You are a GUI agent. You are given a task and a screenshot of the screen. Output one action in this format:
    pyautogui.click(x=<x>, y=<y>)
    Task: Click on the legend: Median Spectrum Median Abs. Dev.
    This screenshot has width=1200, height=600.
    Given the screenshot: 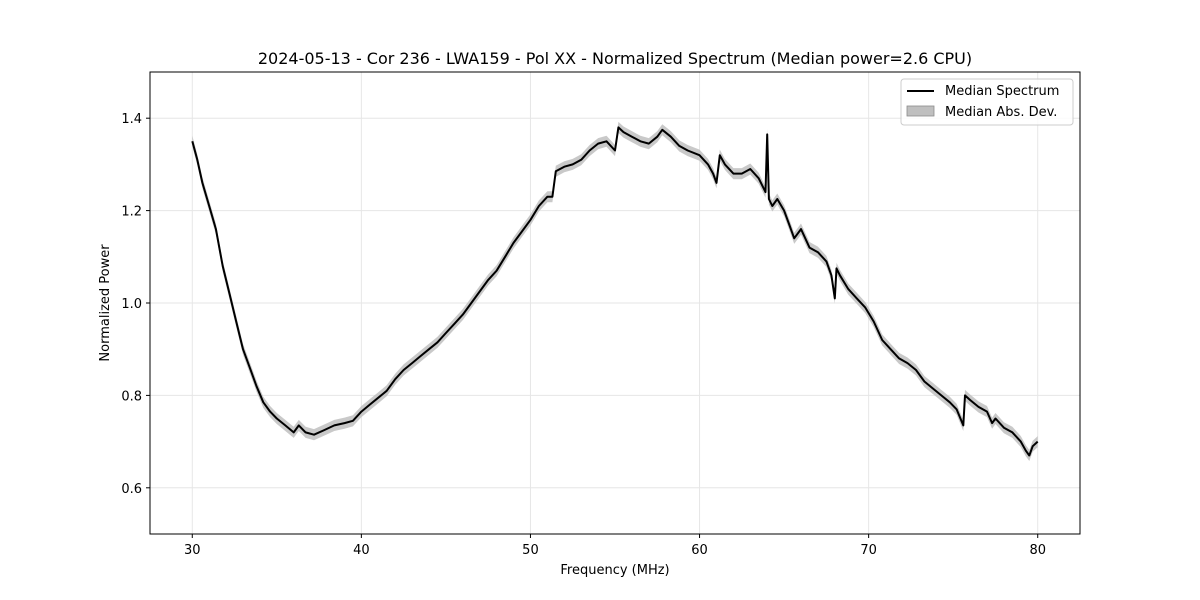 What is the action you would take?
    pyautogui.click(x=987, y=102)
    